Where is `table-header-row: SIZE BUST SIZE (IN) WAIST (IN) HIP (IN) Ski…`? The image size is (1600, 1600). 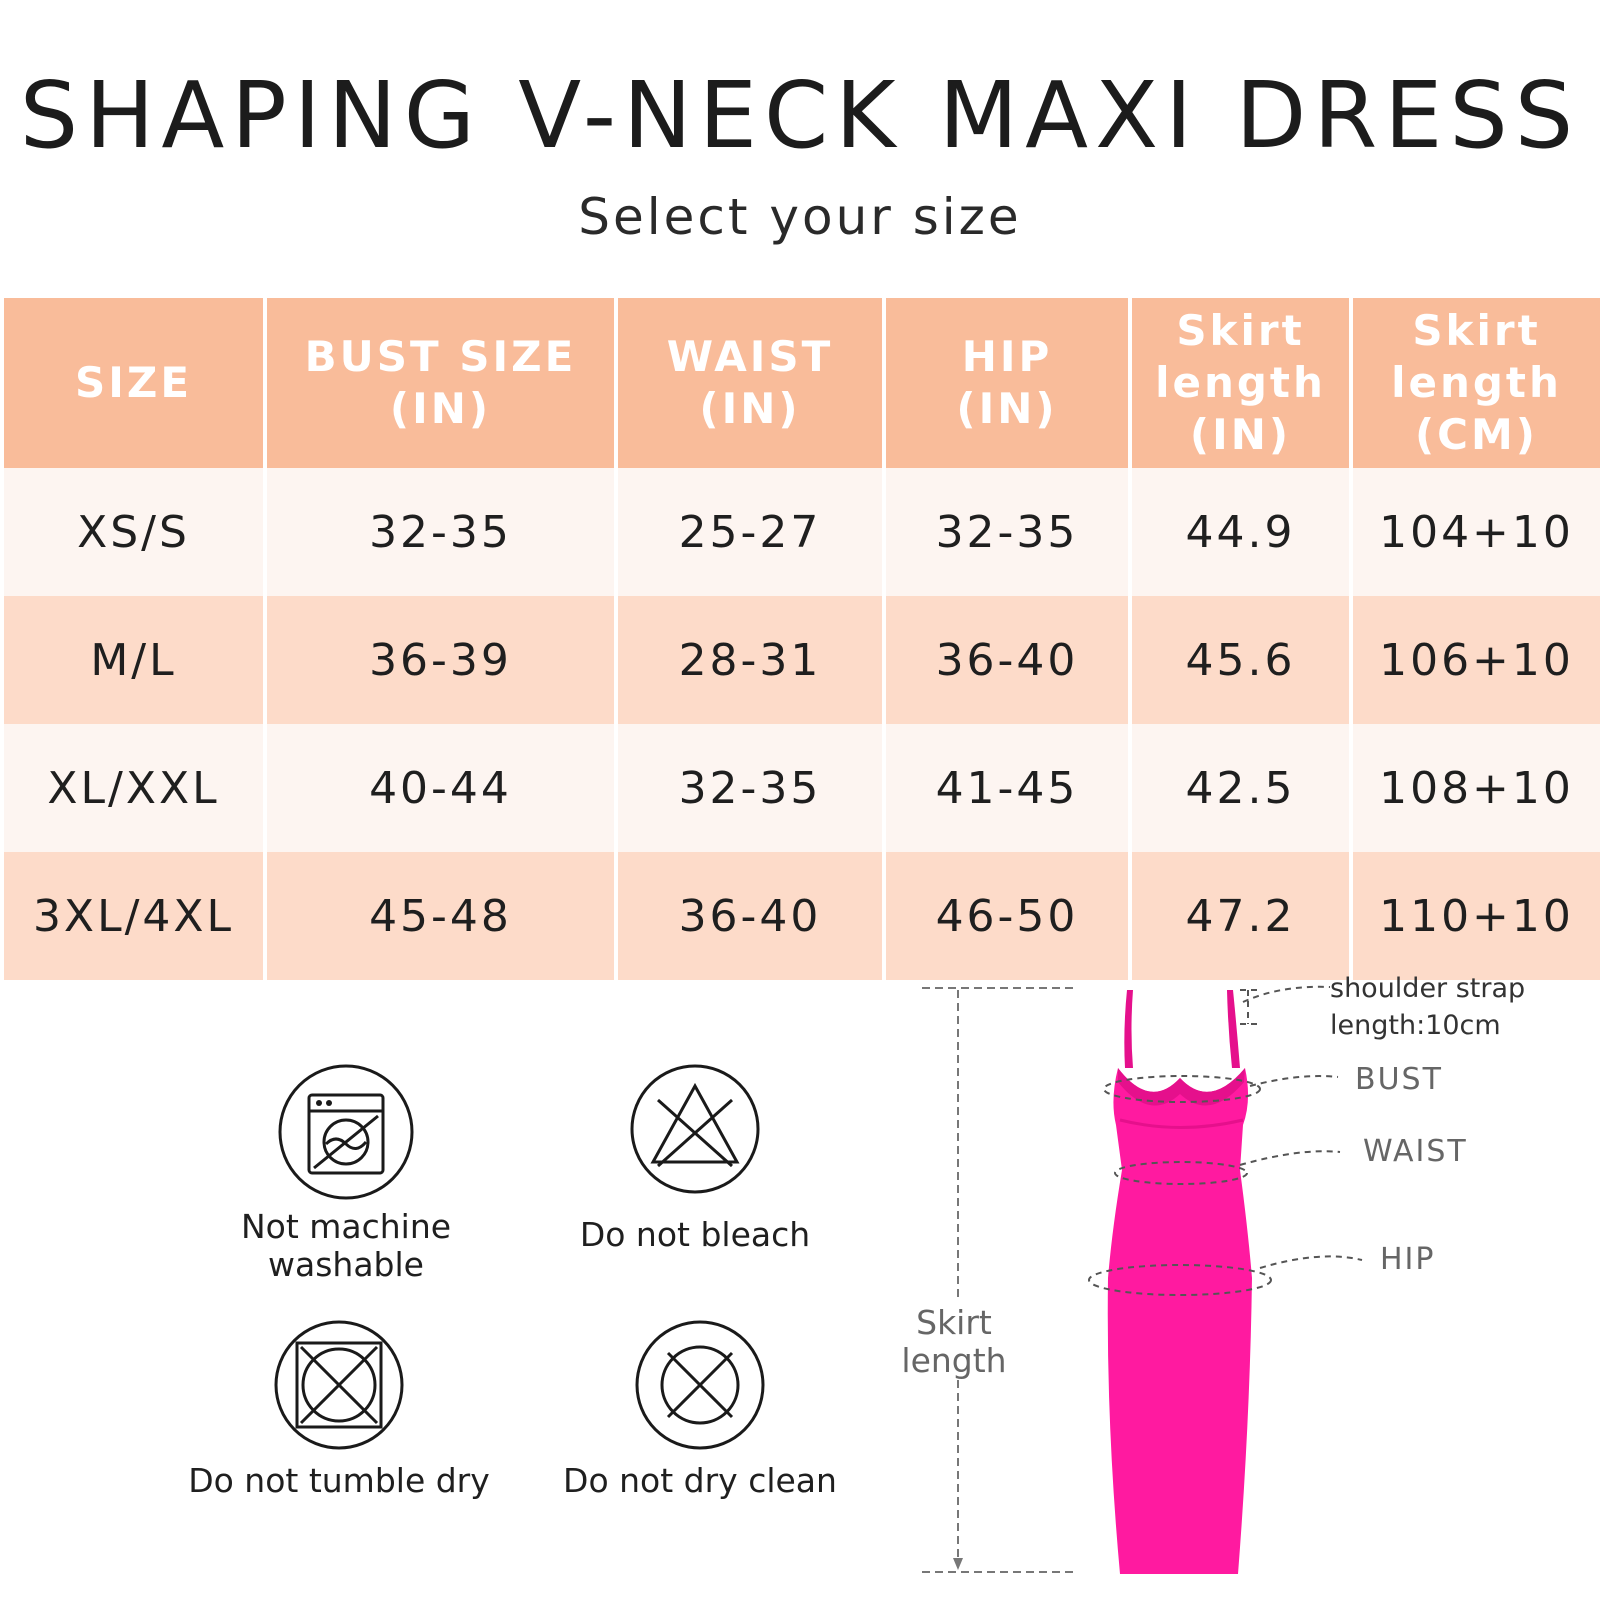 table-header-row: SIZE BUST SIZE (IN) WAIST (IN) HIP (IN) Ski… is located at coordinates (802, 383).